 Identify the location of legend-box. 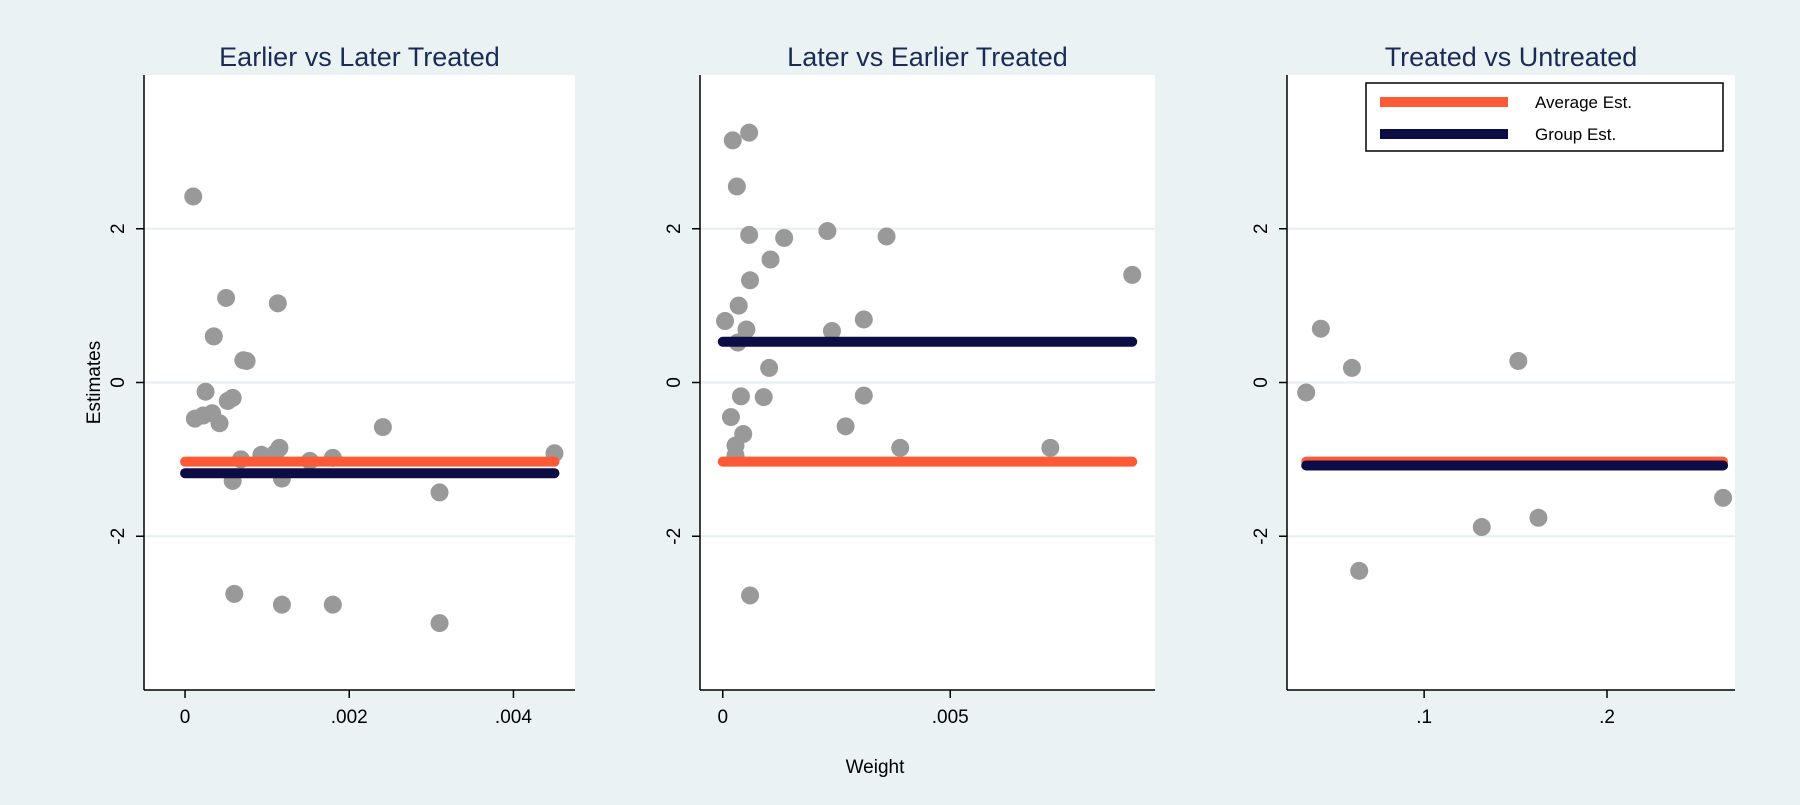
(1544, 117).